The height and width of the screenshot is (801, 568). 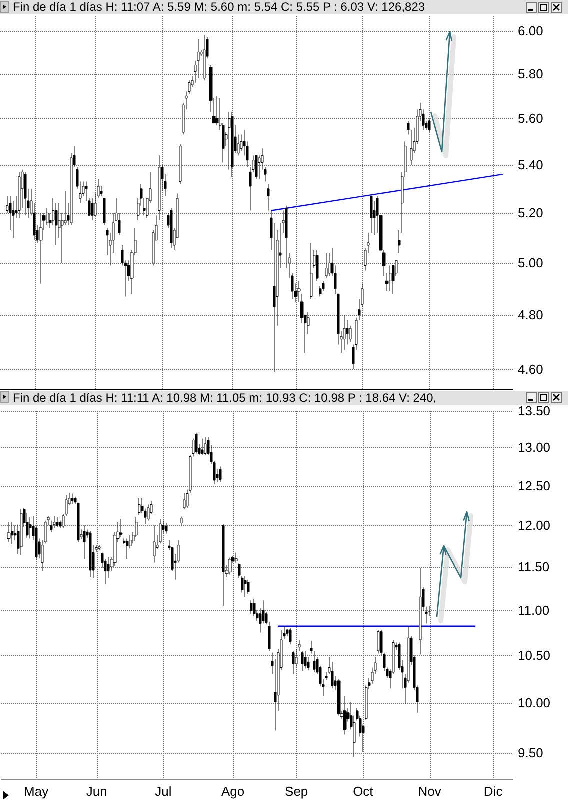 What do you see at coordinates (494, 791) in the screenshot?
I see `x-tick-label: Dic` at bounding box center [494, 791].